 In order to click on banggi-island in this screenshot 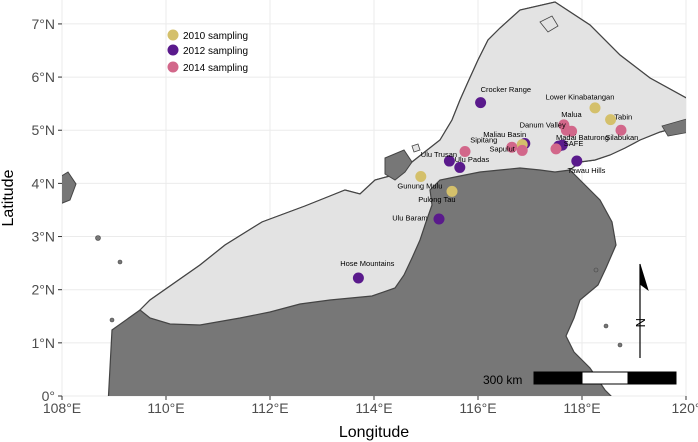, I will do `click(549, 24)`.